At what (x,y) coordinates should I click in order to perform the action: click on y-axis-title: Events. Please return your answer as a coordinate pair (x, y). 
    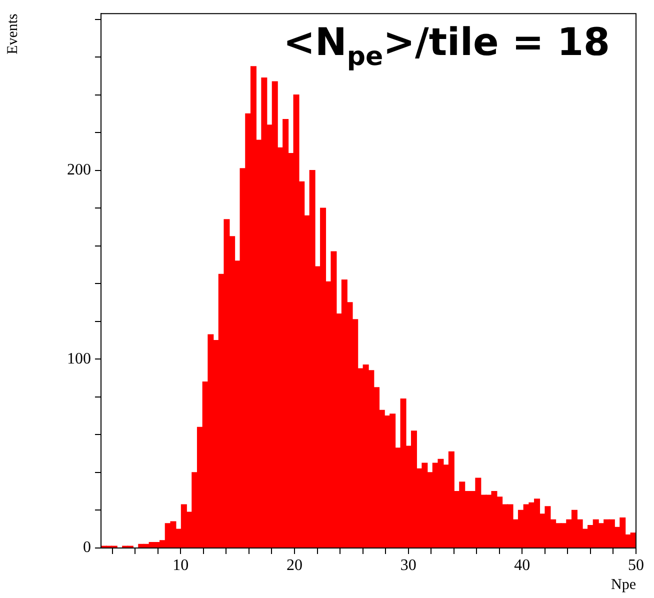
    Looking at the image, I should click on (12, 33).